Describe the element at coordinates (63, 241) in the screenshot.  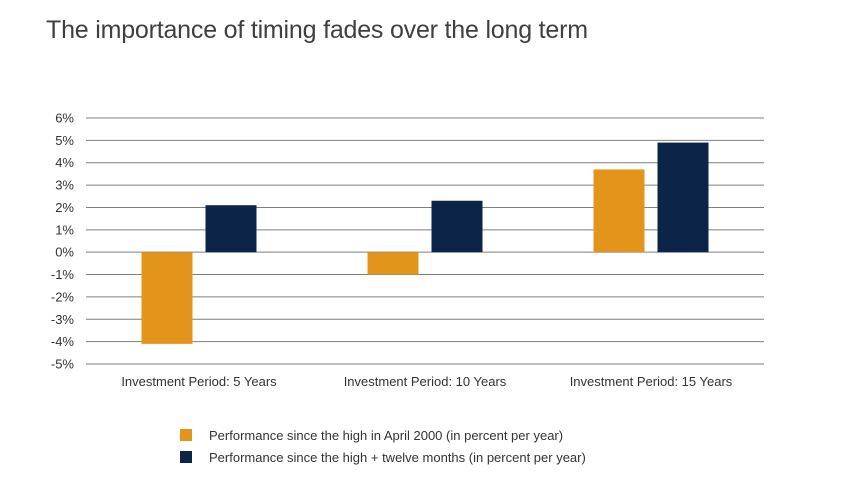
I see `y-axis-tick-labels: 6% 5% 4% 3% 2% 1% 0% -1% -2% -3% -4% -5%` at that location.